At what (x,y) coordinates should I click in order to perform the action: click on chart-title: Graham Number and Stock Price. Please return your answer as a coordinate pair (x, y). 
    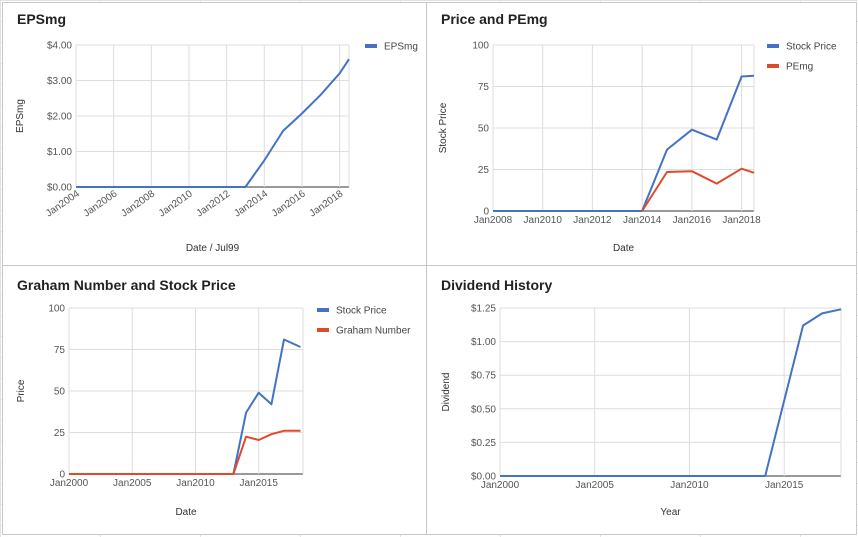
    Looking at the image, I should click on (126, 285).